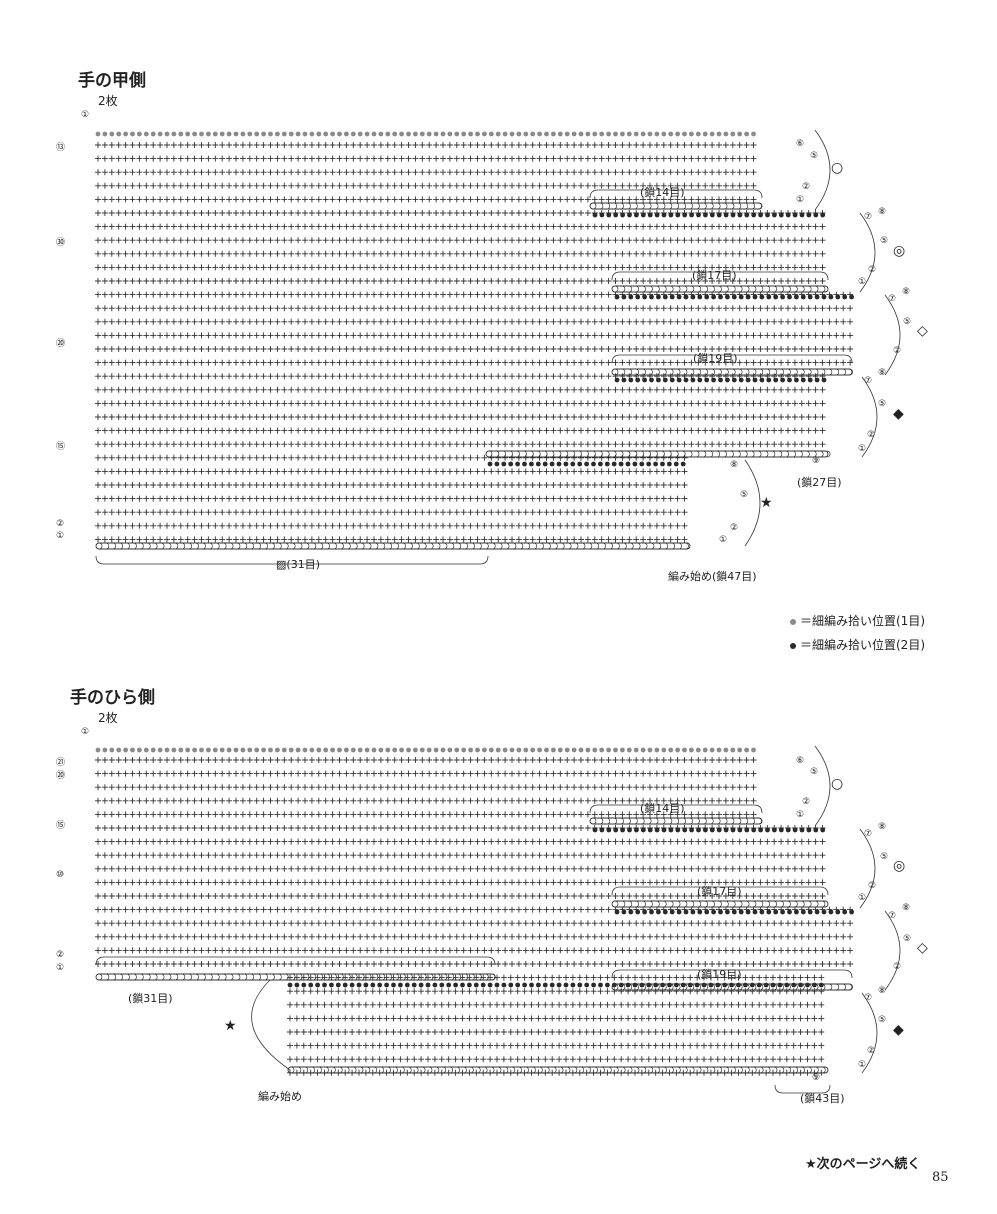 The height and width of the screenshot is (1214, 997). What do you see at coordinates (61, 763) in the screenshot?
I see `row-label: ㉑` at bounding box center [61, 763].